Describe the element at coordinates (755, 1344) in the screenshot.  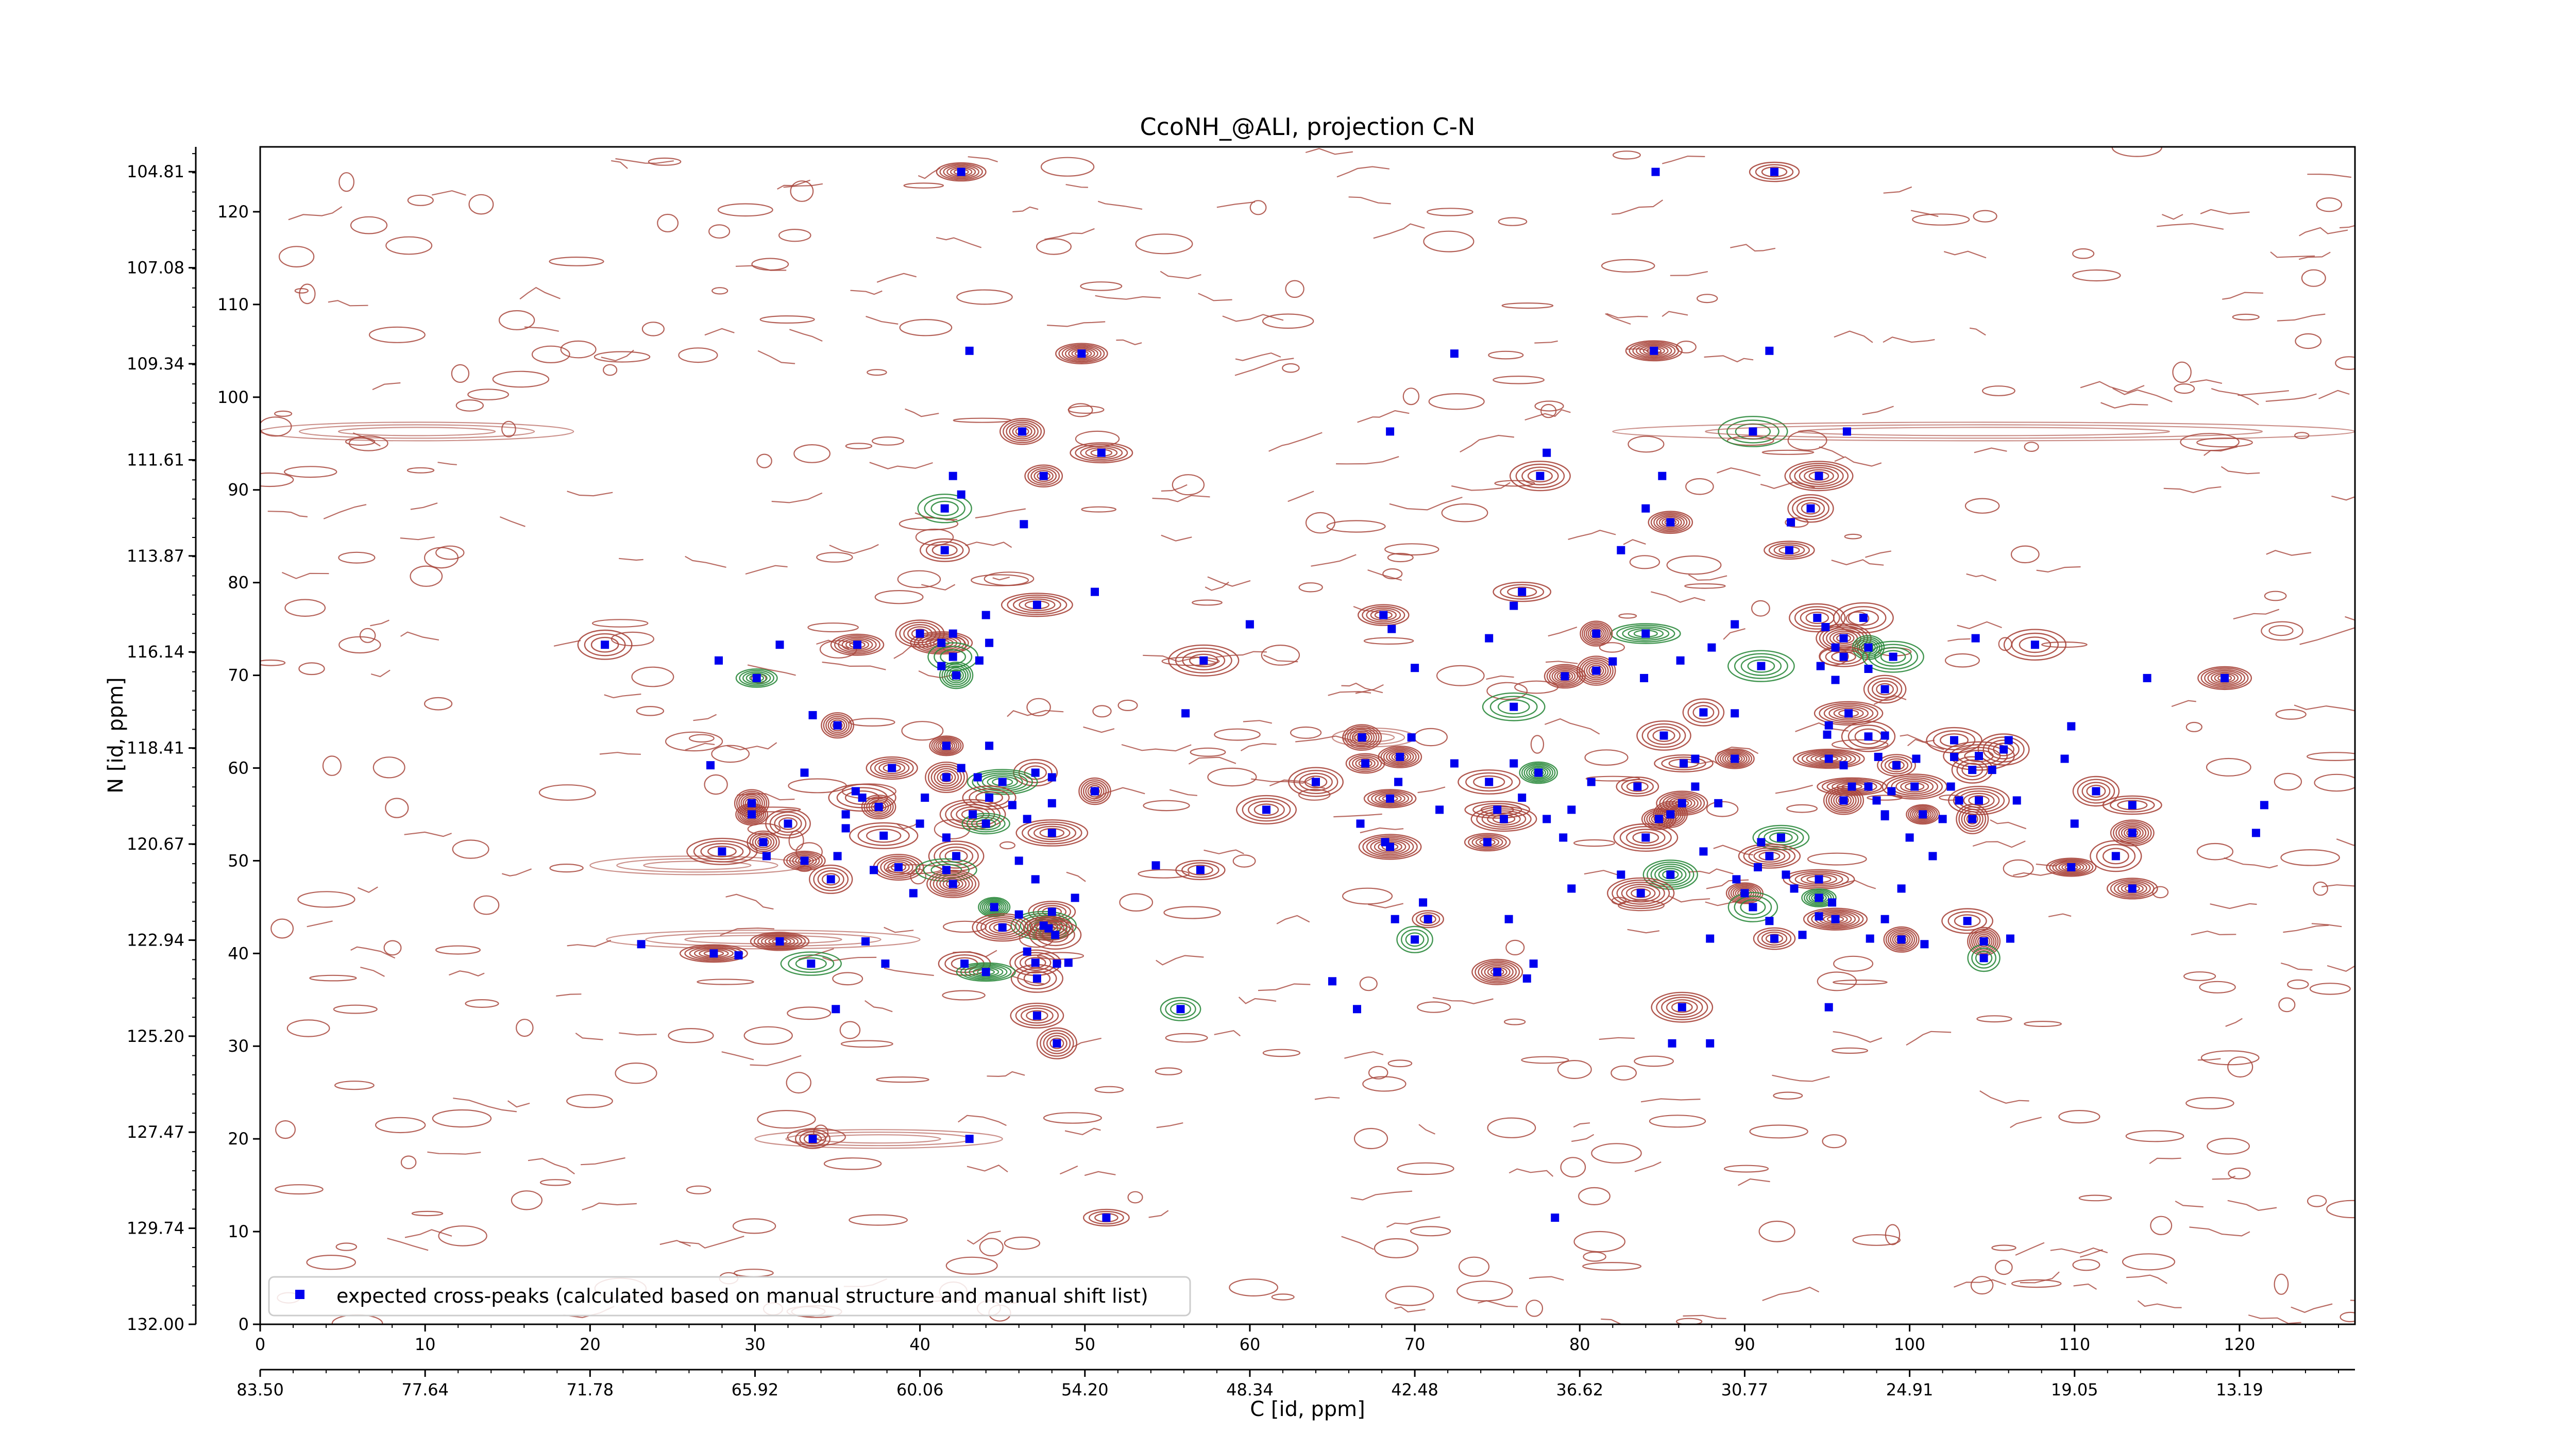
I see `x-tick-label: 30` at that location.